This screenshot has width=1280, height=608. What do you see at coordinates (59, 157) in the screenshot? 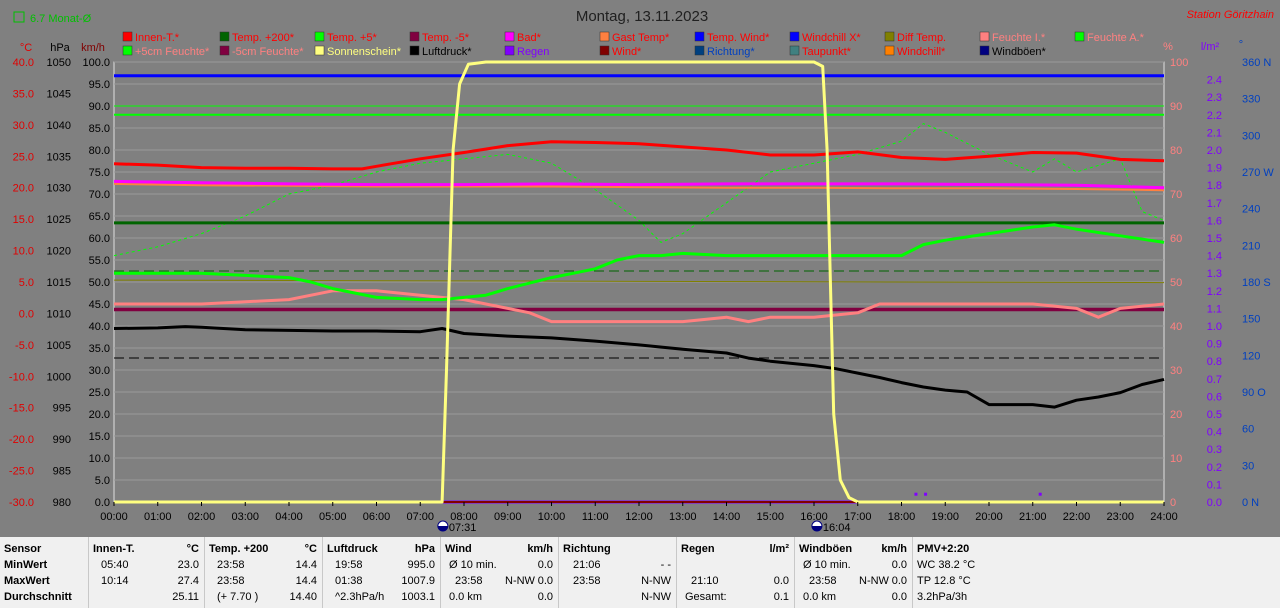
I see `press-tick-label: 1035` at bounding box center [59, 157].